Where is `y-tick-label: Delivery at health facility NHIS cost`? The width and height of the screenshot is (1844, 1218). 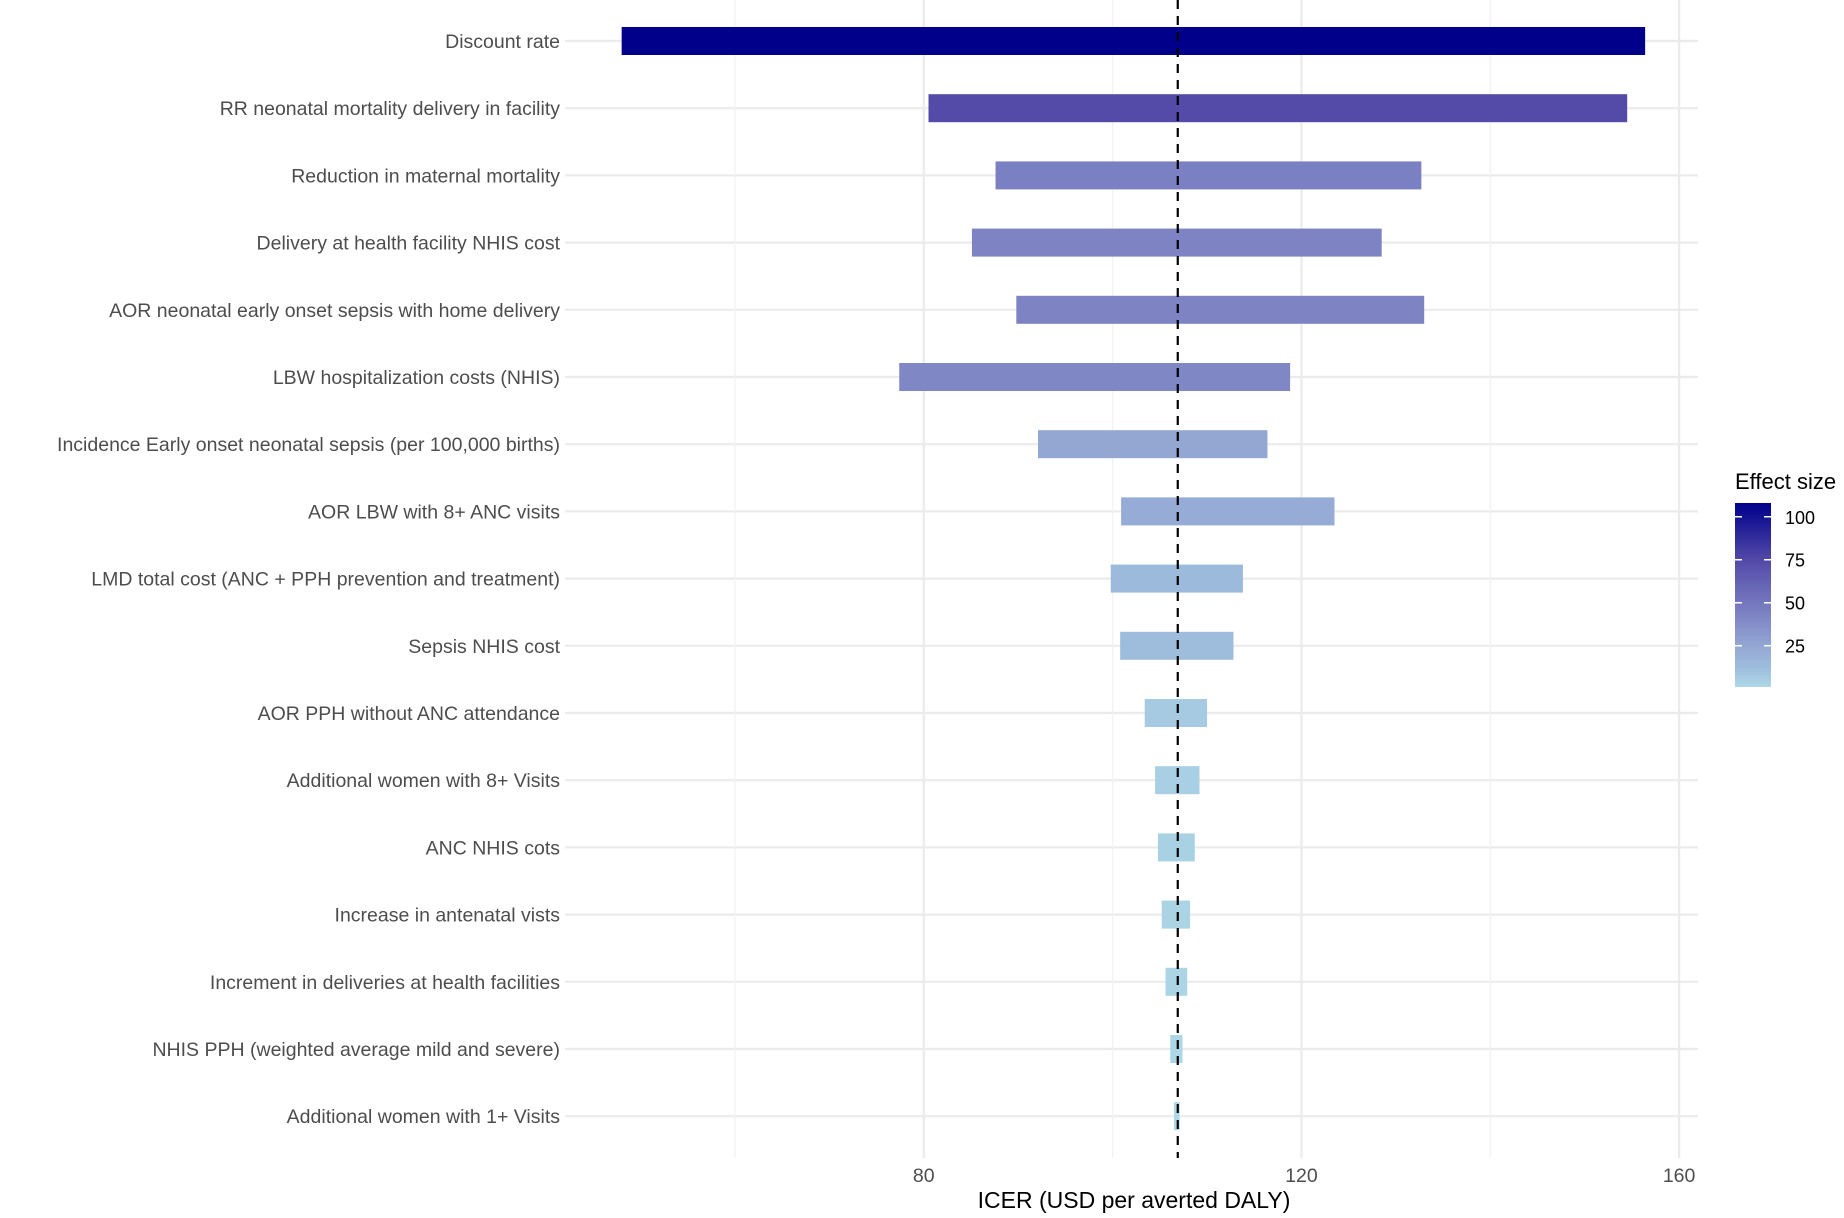
y-tick-label: Delivery at health facility NHIS cost is located at coordinates (409, 244).